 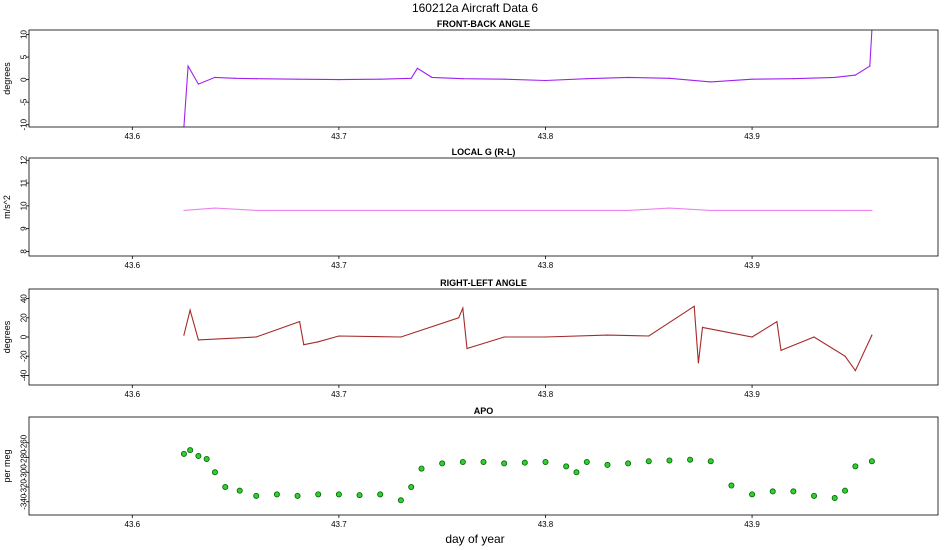 I want to click on y-tick-label: -340, so click(x=24, y=501).